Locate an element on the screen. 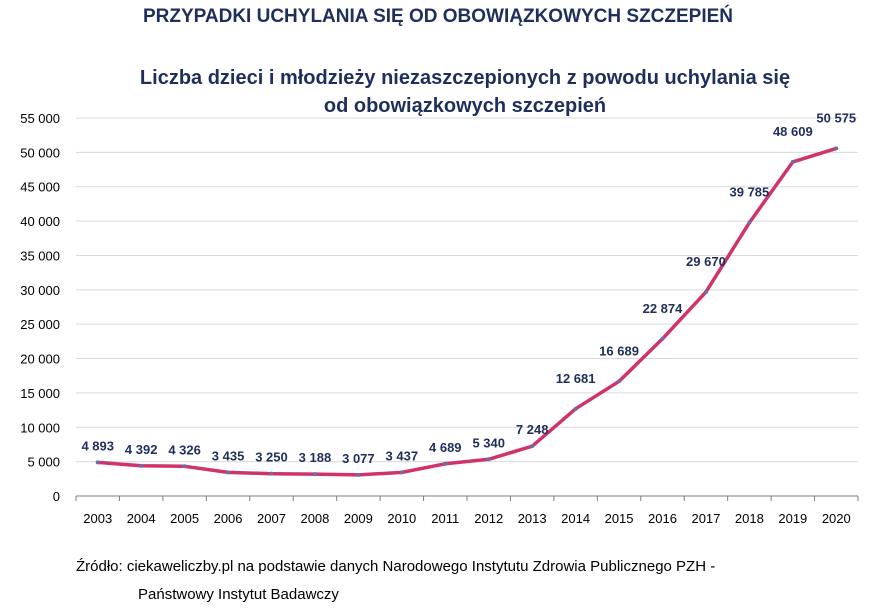  x-tick-label: 2017 is located at coordinates (705, 518).